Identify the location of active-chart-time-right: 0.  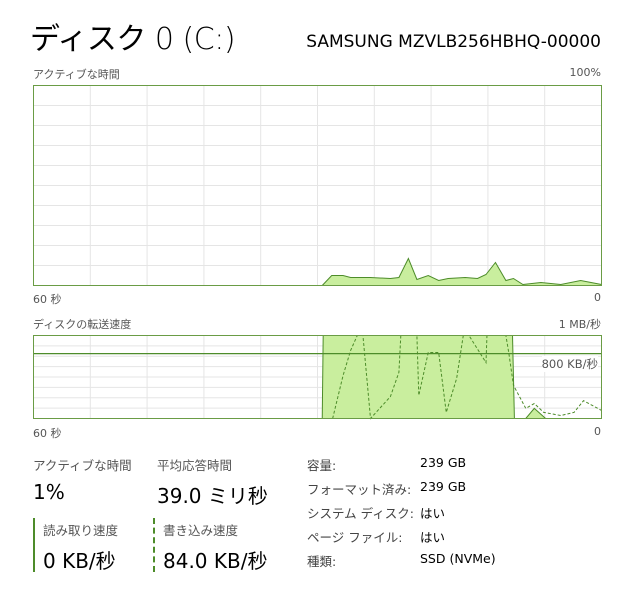
(597, 297).